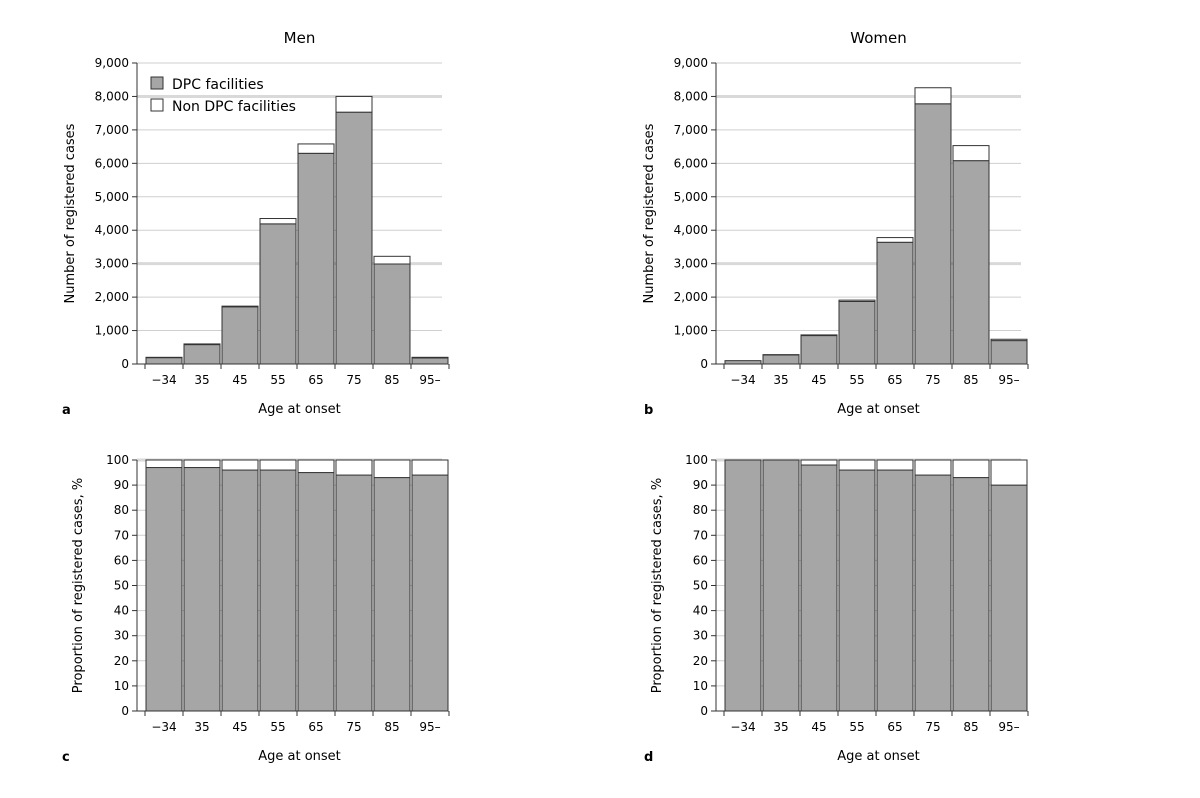 This screenshot has width=1200, height=798. Describe the element at coordinates (691, 130) in the screenshot. I see `y-tick-label: 7,000` at that location.